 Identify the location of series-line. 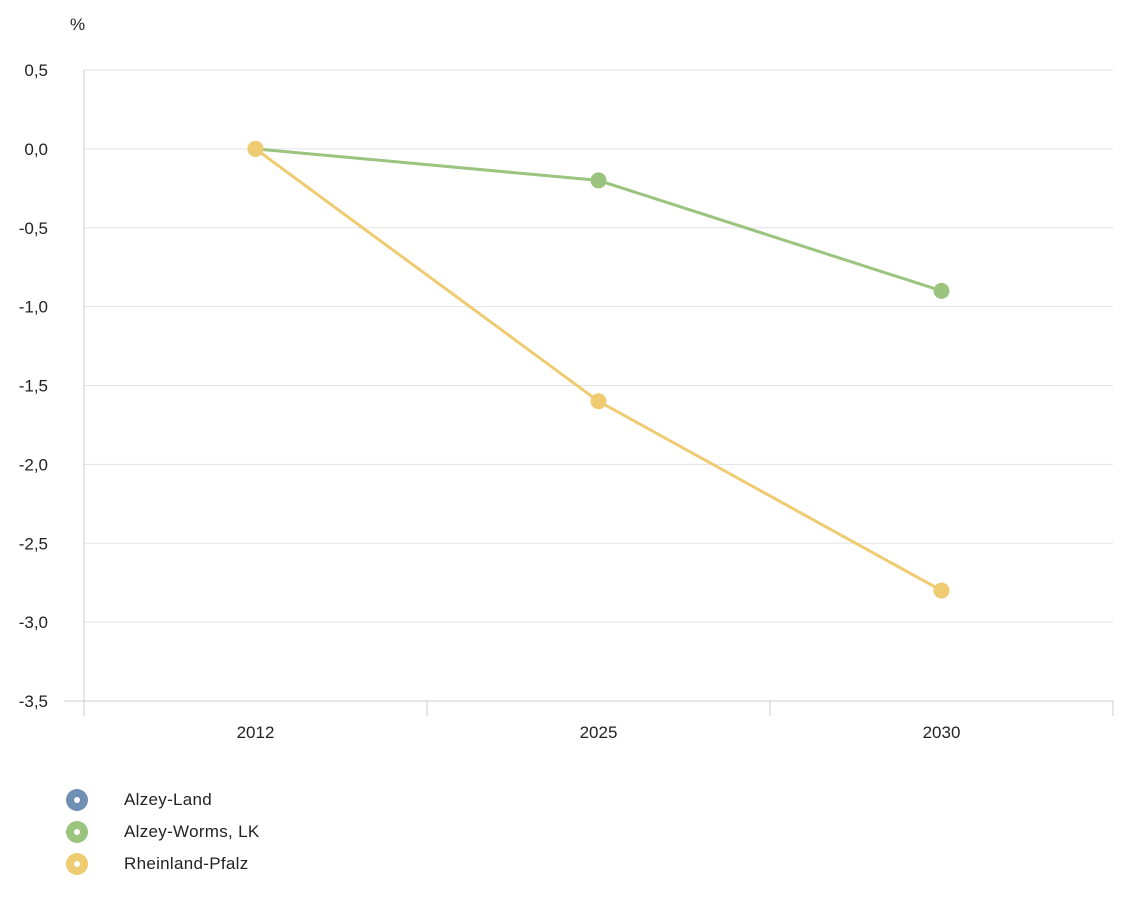
(598, 220).